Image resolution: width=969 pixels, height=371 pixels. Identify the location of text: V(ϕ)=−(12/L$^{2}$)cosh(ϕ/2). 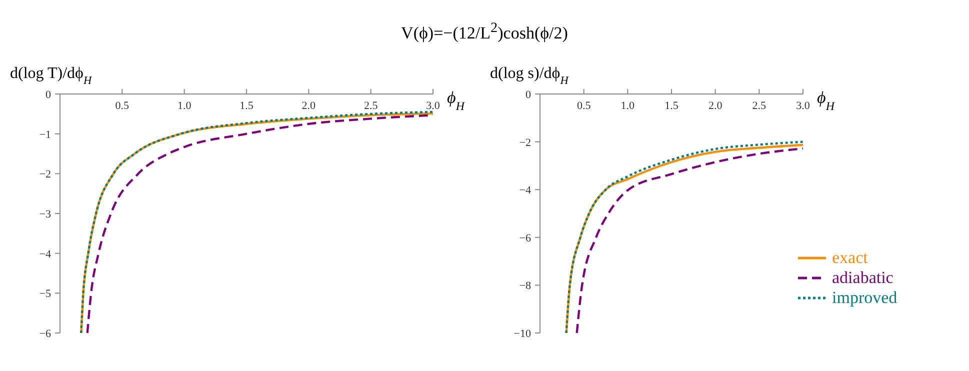
(484, 32).